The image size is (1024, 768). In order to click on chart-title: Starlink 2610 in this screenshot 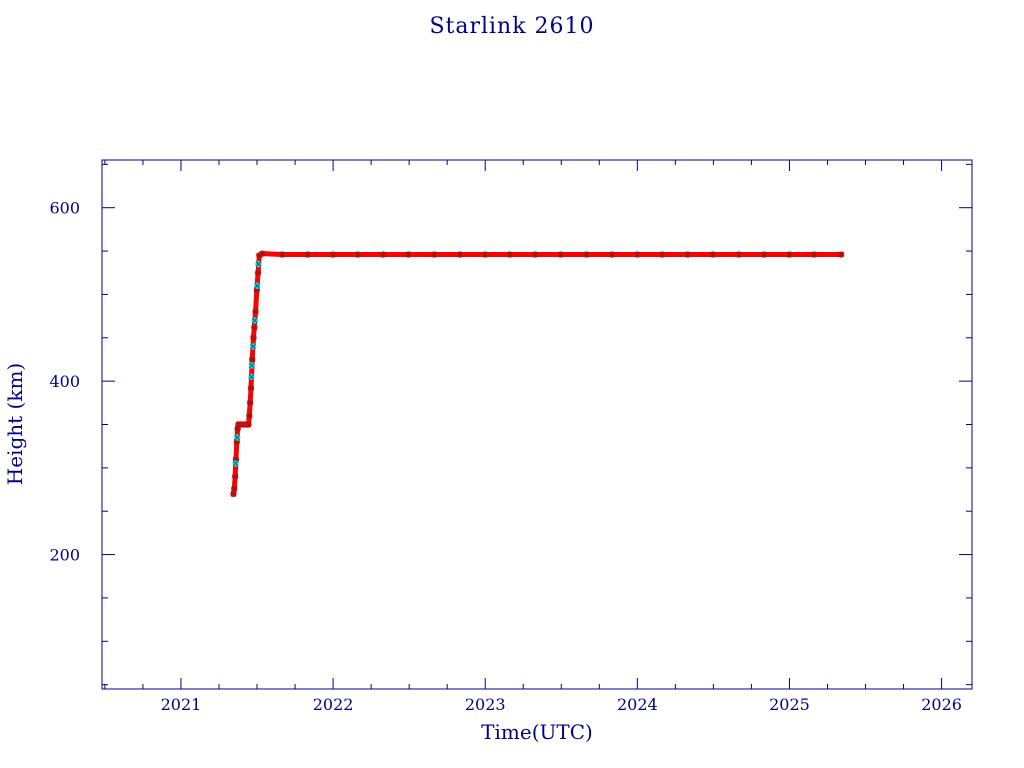, I will do `click(512, 26)`.